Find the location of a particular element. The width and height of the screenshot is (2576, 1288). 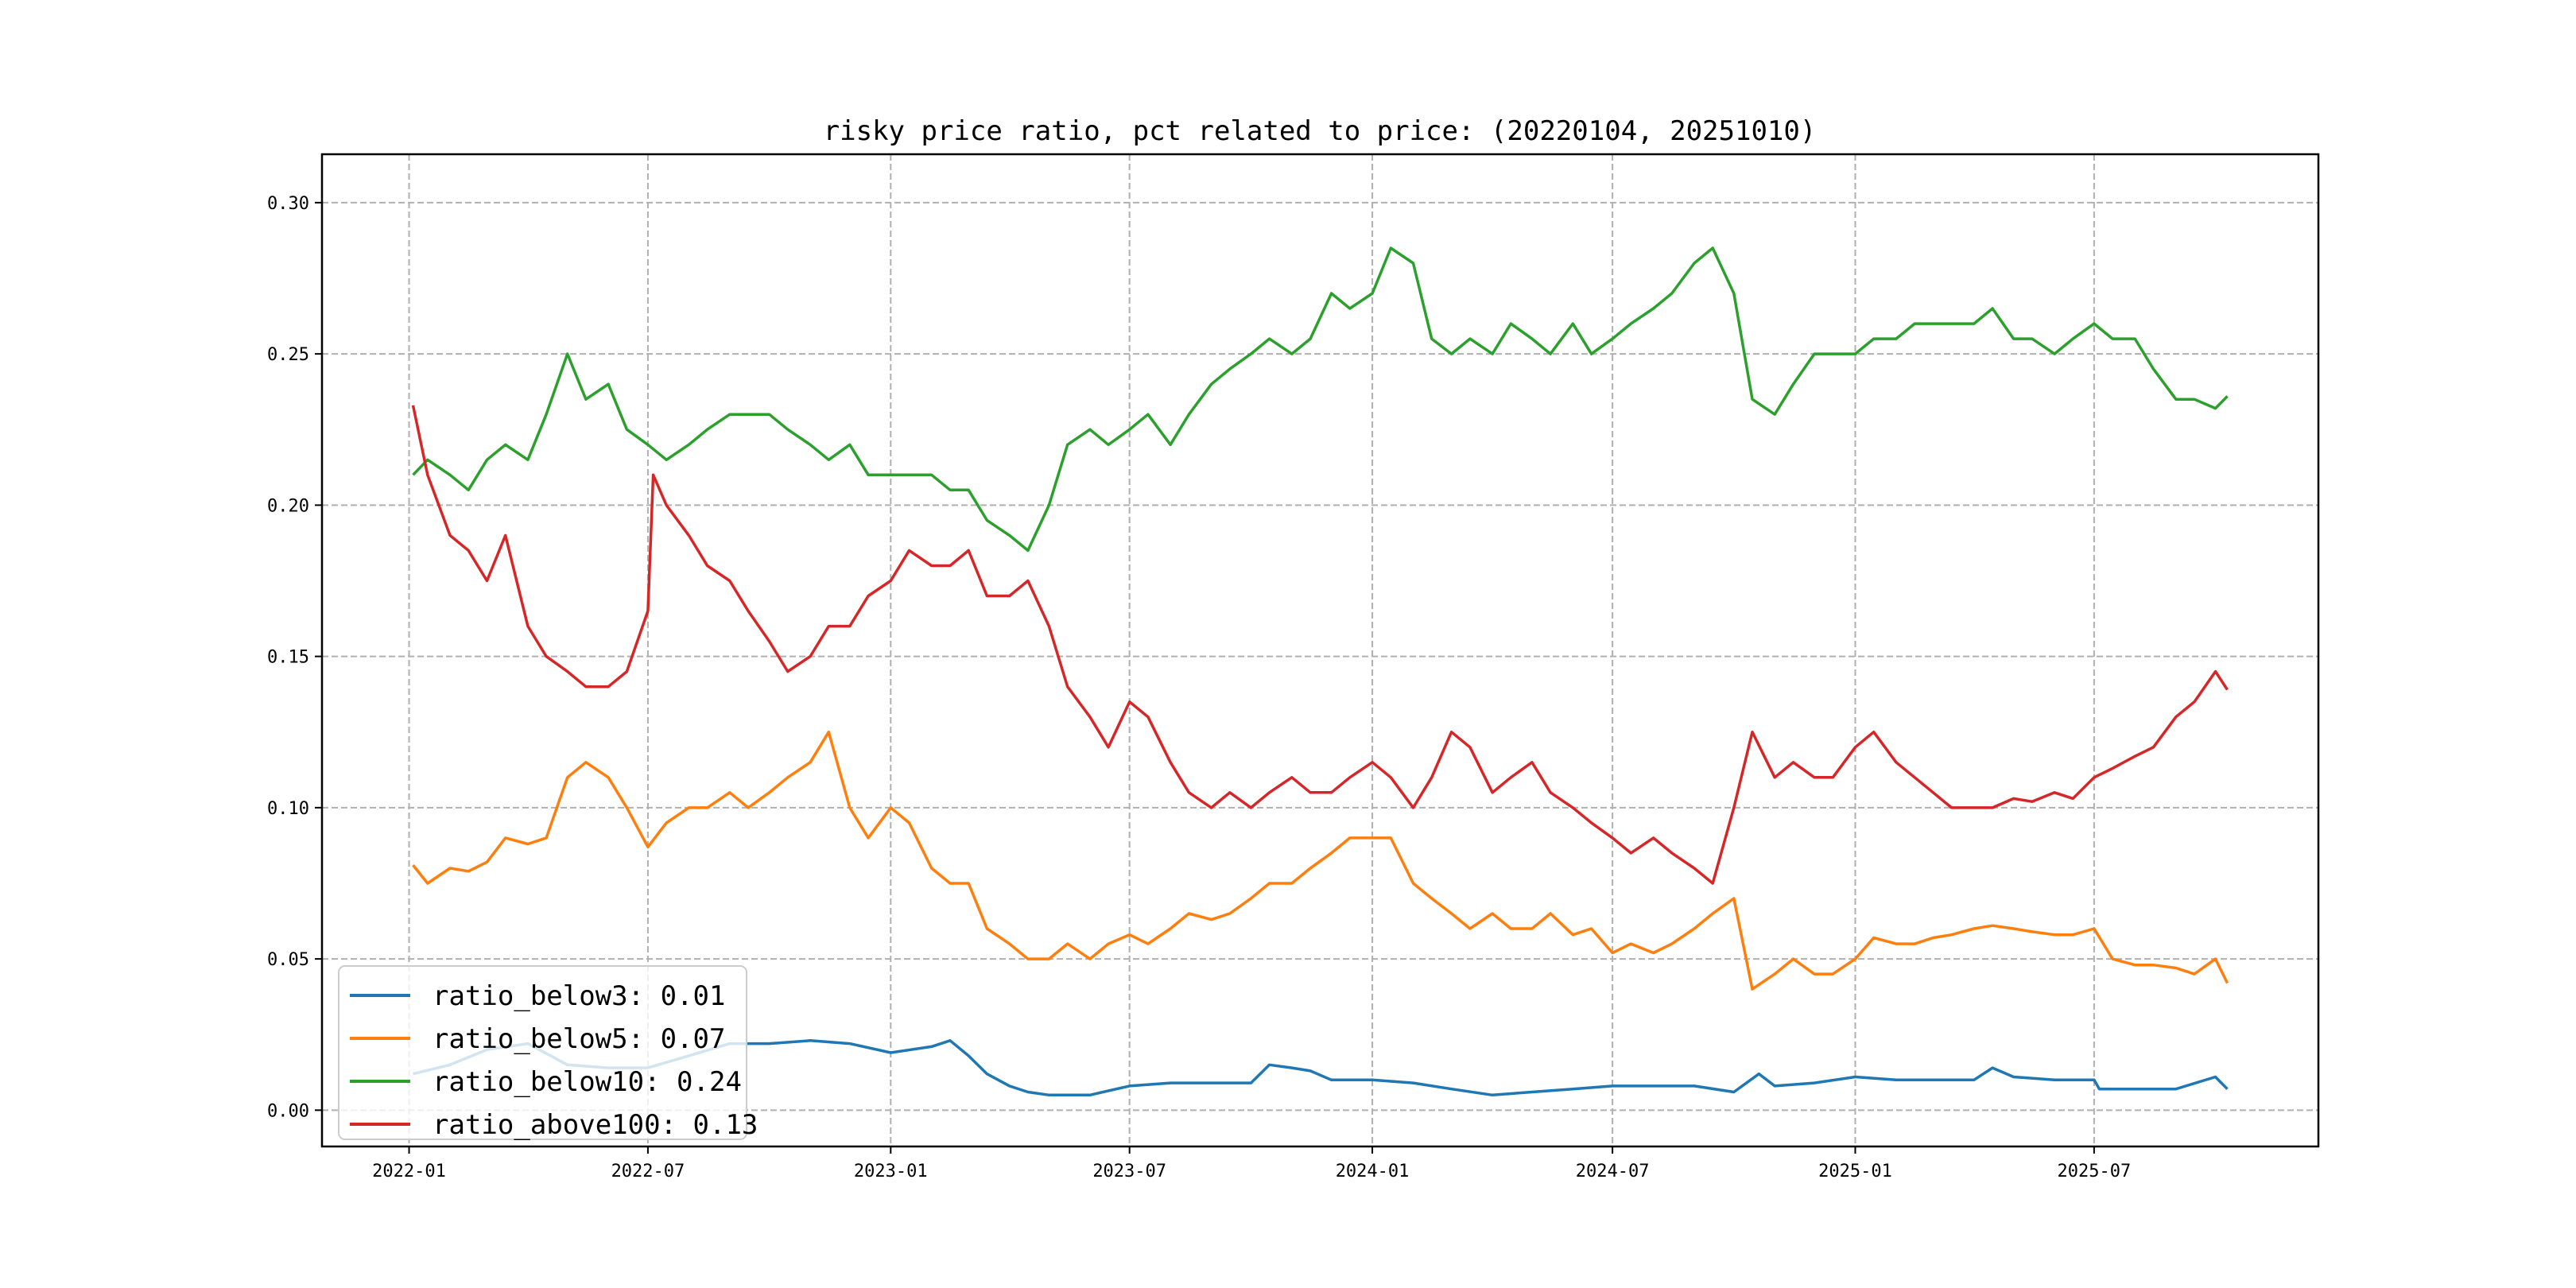

series-line-ratio-below3 is located at coordinates (1321, 1068).